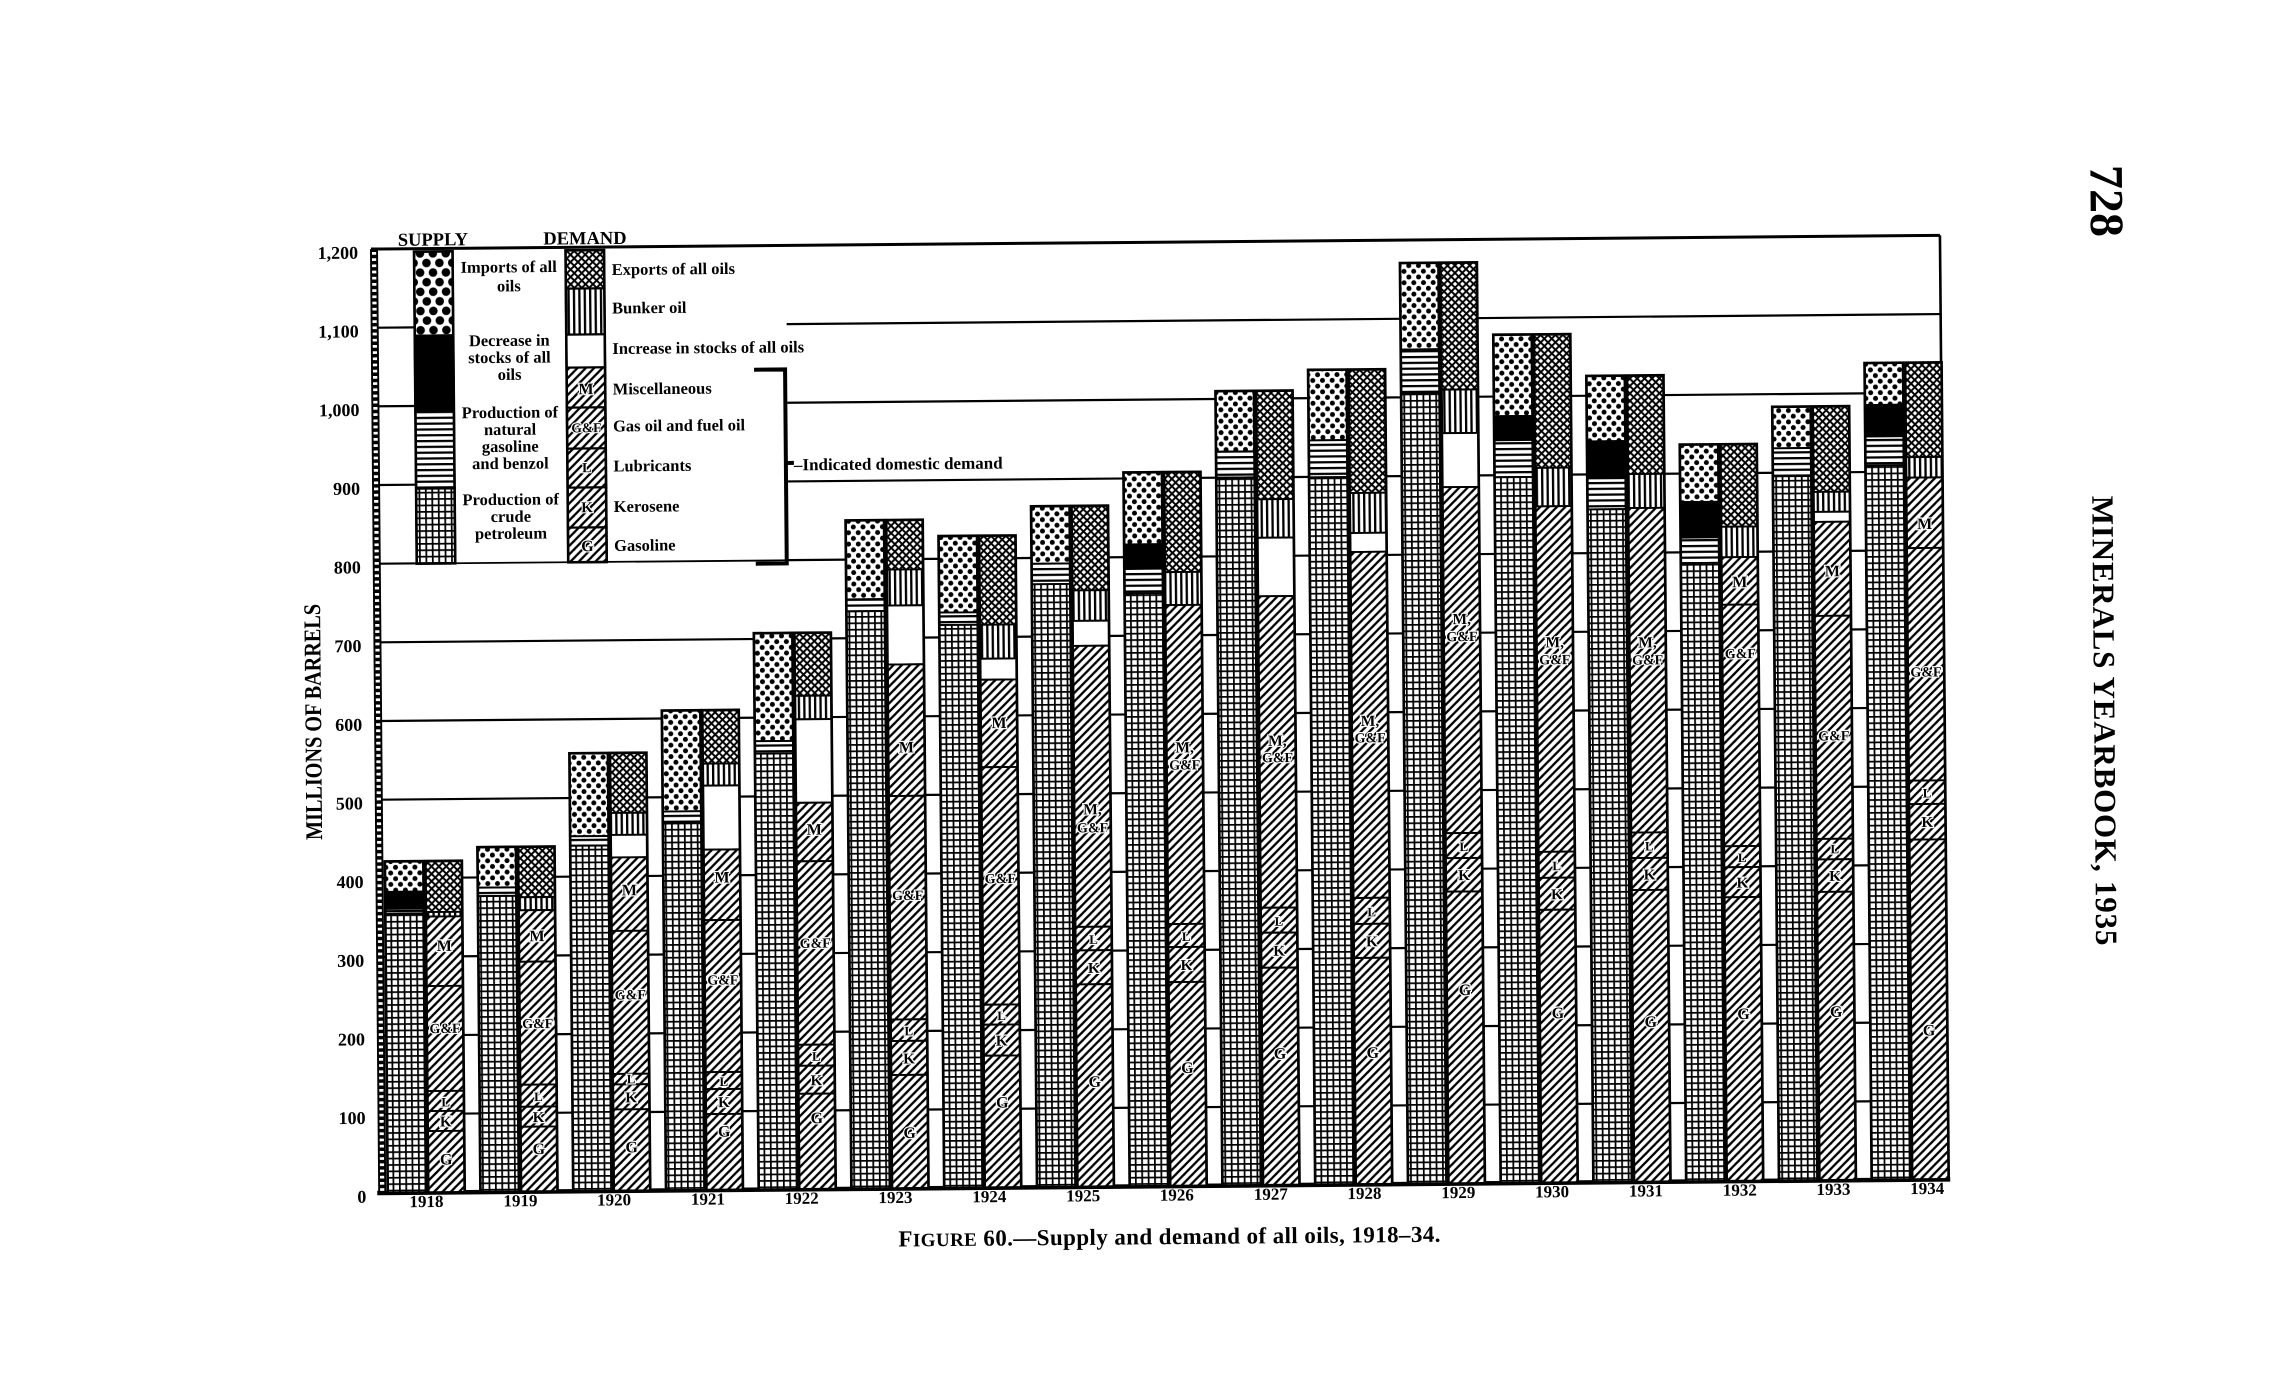 This screenshot has height=1380, width=2269. Describe the element at coordinates (347, 646) in the screenshot. I see `svg-text: 700` at that location.